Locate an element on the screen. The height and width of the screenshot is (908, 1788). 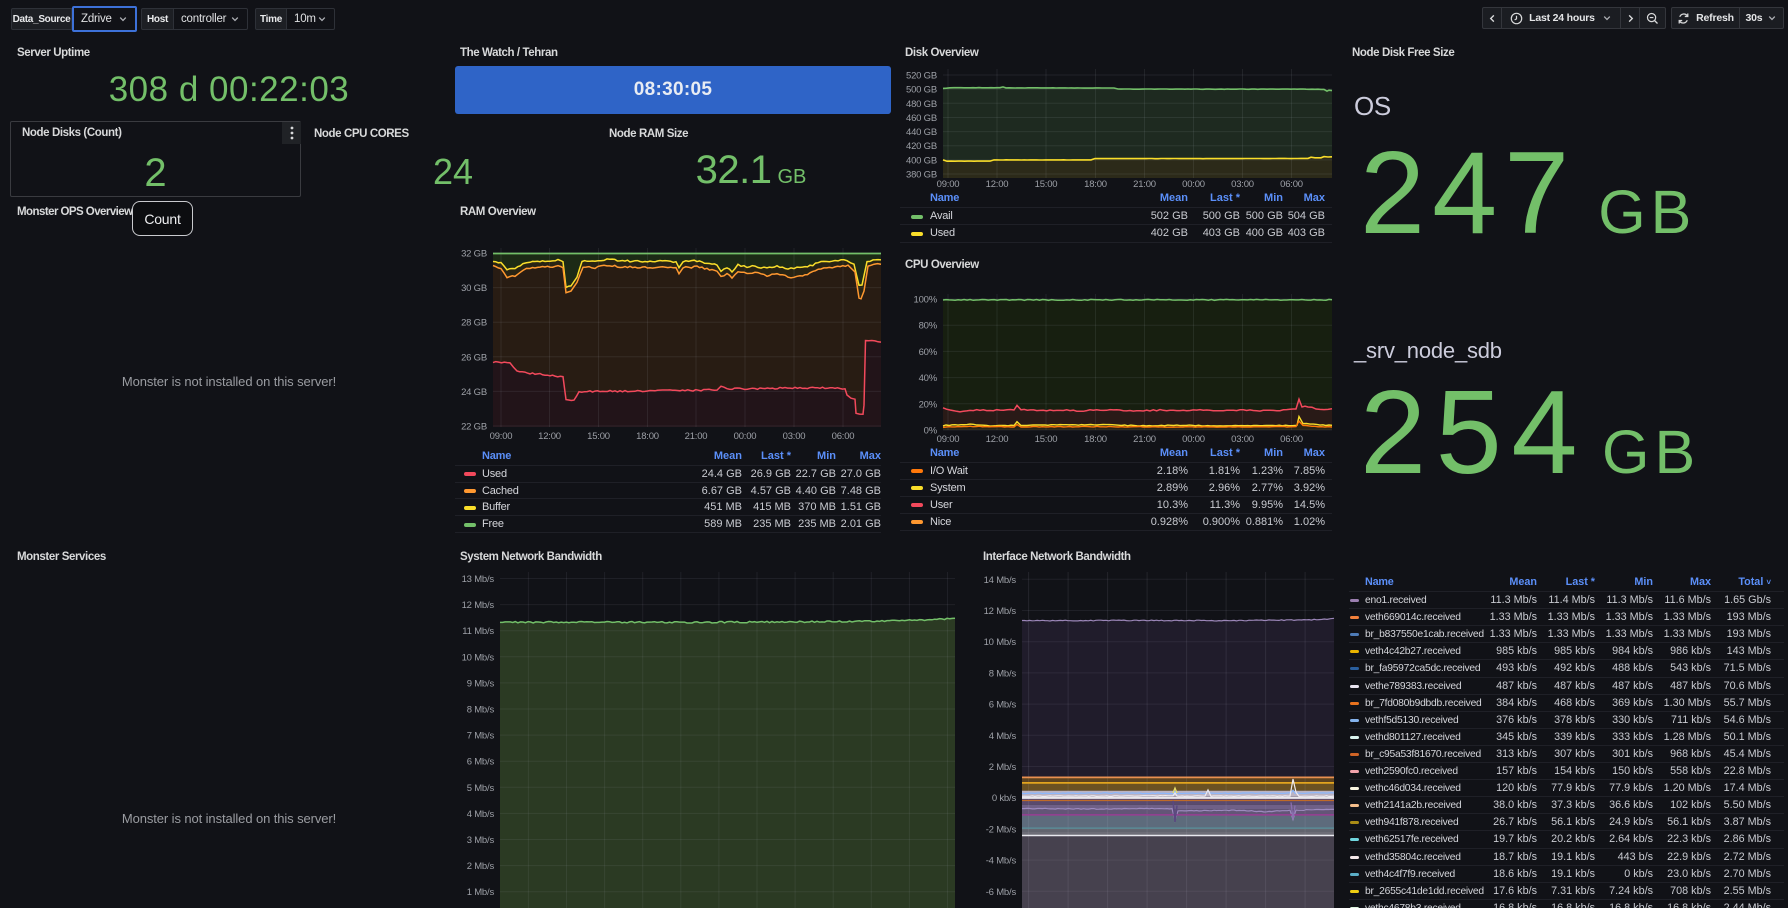
svg-text: 14 Mb/s is located at coordinates (1000, 580).